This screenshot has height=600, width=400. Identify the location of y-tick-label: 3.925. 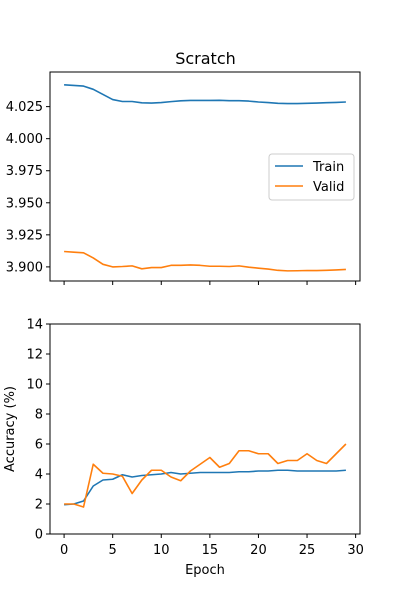
(24, 235).